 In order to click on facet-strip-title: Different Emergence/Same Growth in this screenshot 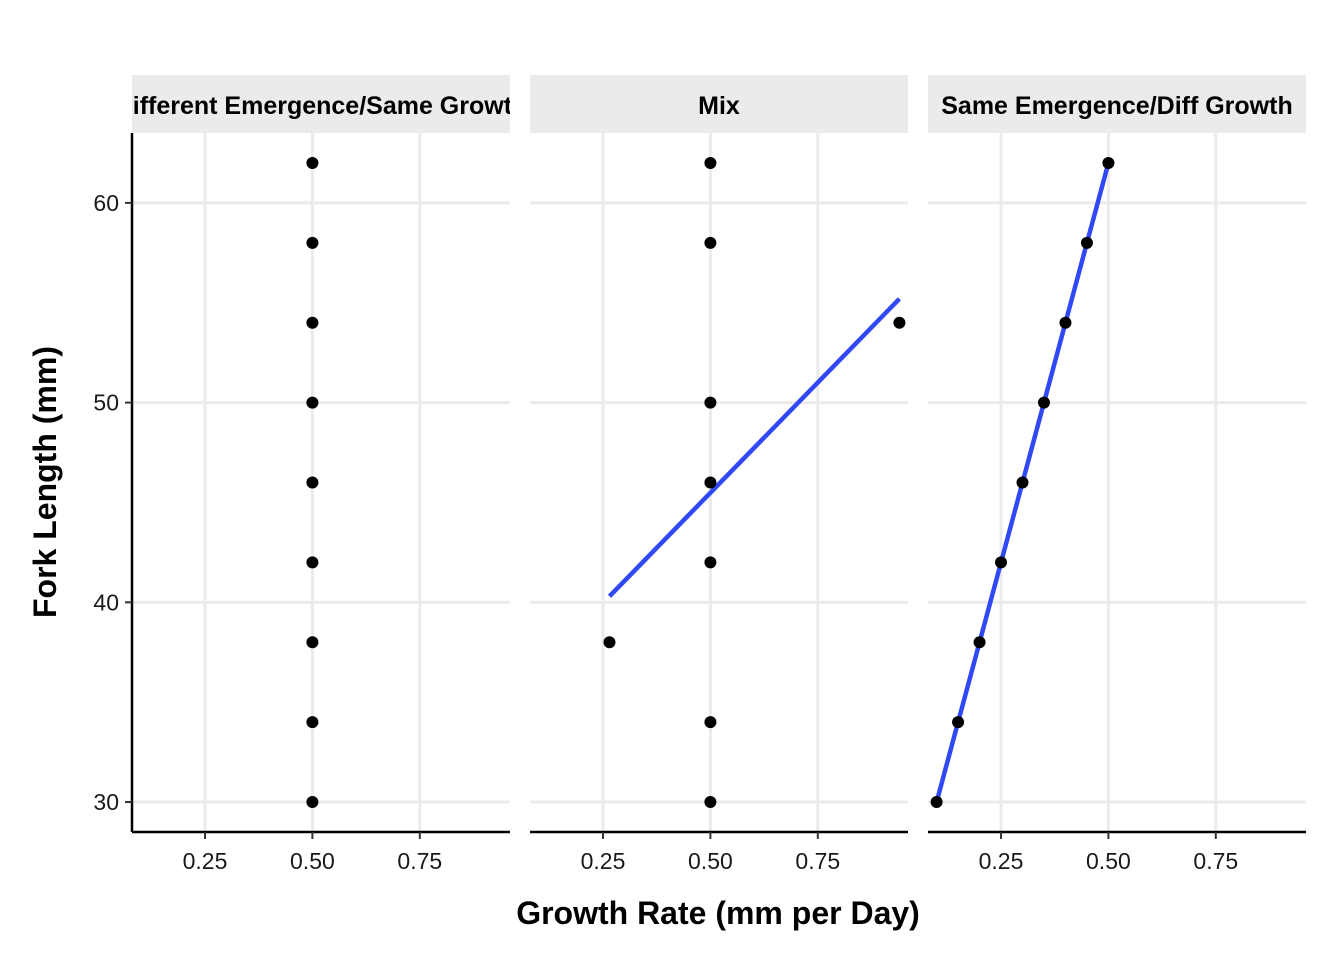, I will do `click(321, 106)`.